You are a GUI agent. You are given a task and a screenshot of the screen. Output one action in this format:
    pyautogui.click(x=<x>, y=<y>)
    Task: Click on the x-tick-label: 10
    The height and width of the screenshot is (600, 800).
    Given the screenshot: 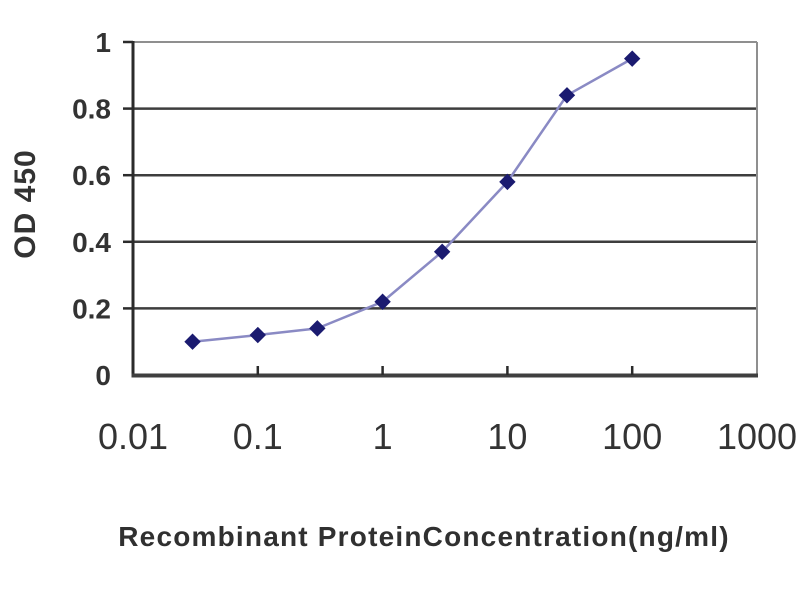 What is the action you would take?
    pyautogui.click(x=507, y=436)
    